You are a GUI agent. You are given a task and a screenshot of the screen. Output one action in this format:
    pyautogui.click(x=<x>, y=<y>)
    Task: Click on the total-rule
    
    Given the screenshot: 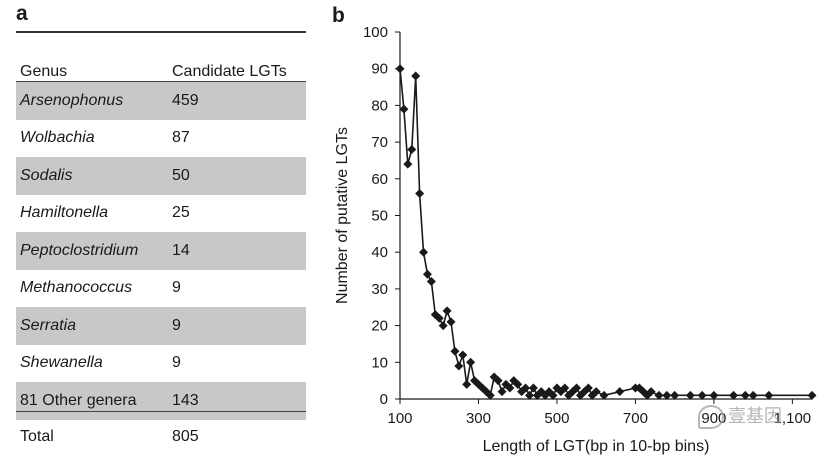 What is the action you would take?
    pyautogui.click(x=161, y=411)
    